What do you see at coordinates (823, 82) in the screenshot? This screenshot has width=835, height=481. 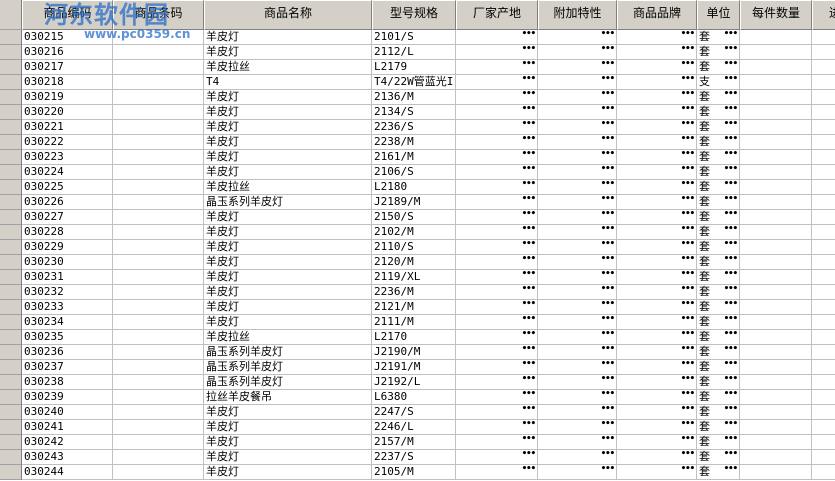 I see `cell: 5` at bounding box center [823, 82].